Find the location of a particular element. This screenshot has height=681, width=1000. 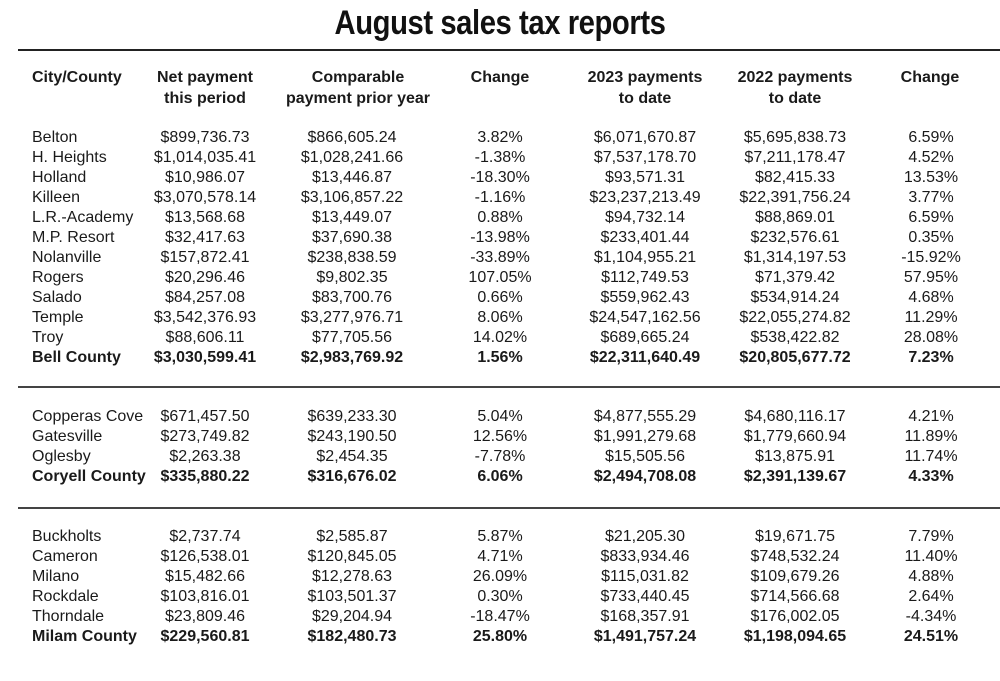

prior-year-payment-cell: $103,501.37 is located at coordinates (352, 596).